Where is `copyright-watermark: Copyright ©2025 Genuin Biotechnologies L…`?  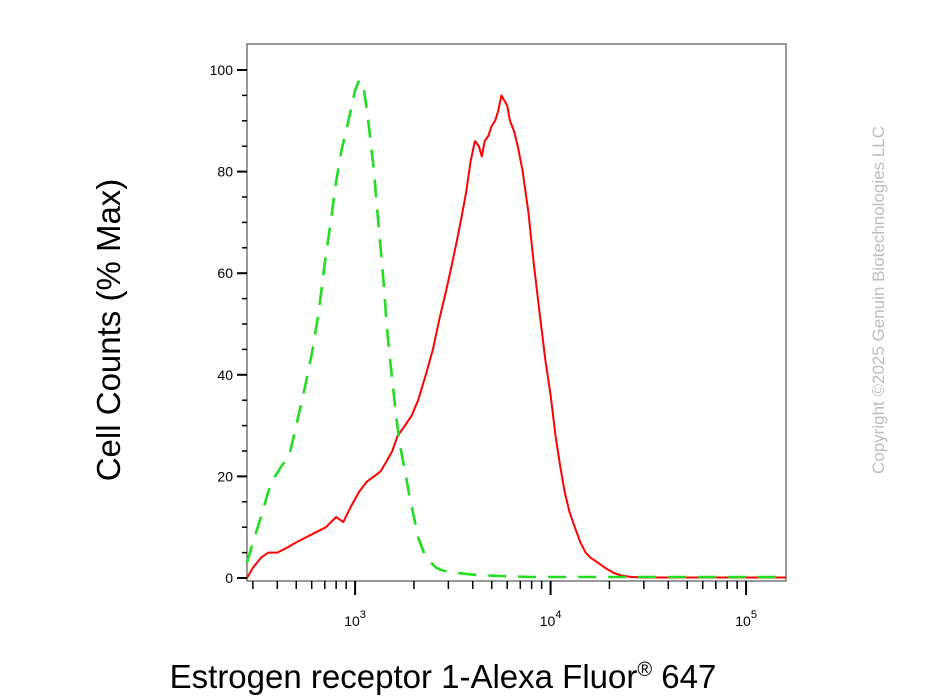 copyright-watermark: Copyright ©2025 Genuin Biotechnologies L… is located at coordinates (878, 300).